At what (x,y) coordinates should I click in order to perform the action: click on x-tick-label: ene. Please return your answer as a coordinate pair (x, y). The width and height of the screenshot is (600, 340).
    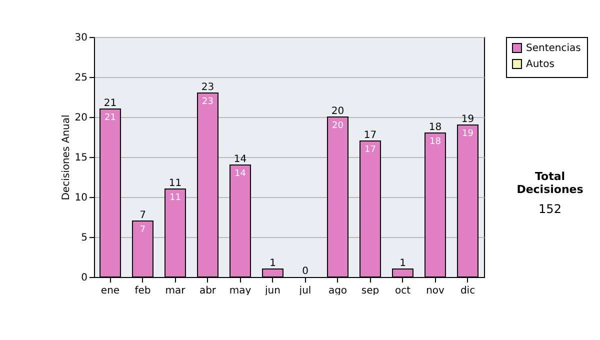
    Looking at the image, I should click on (110, 291).